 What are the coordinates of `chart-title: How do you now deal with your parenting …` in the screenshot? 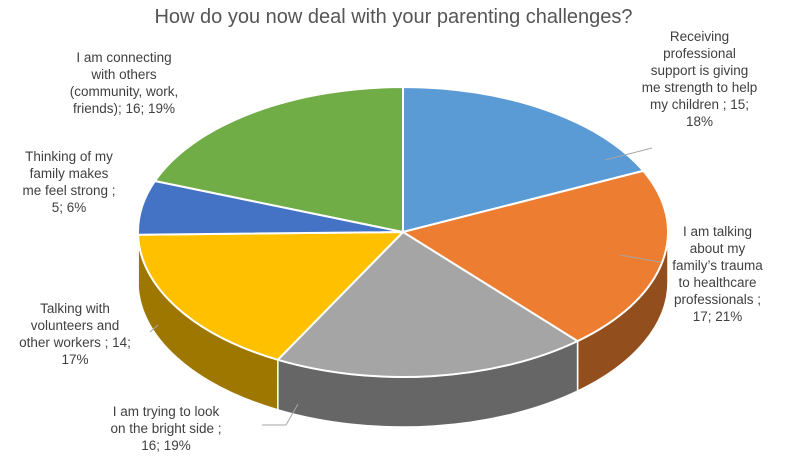 It's located at (393, 17).